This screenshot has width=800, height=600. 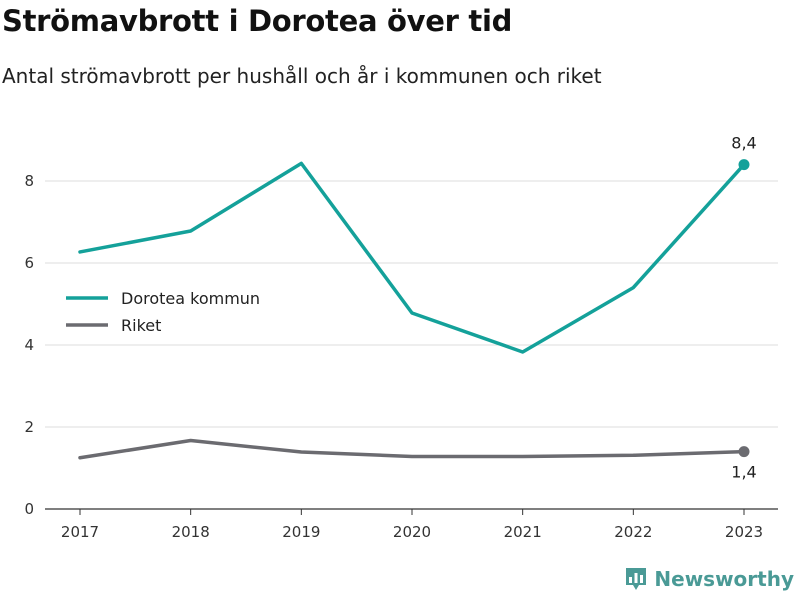 I want to click on y-tick-label: 8, so click(x=29, y=181).